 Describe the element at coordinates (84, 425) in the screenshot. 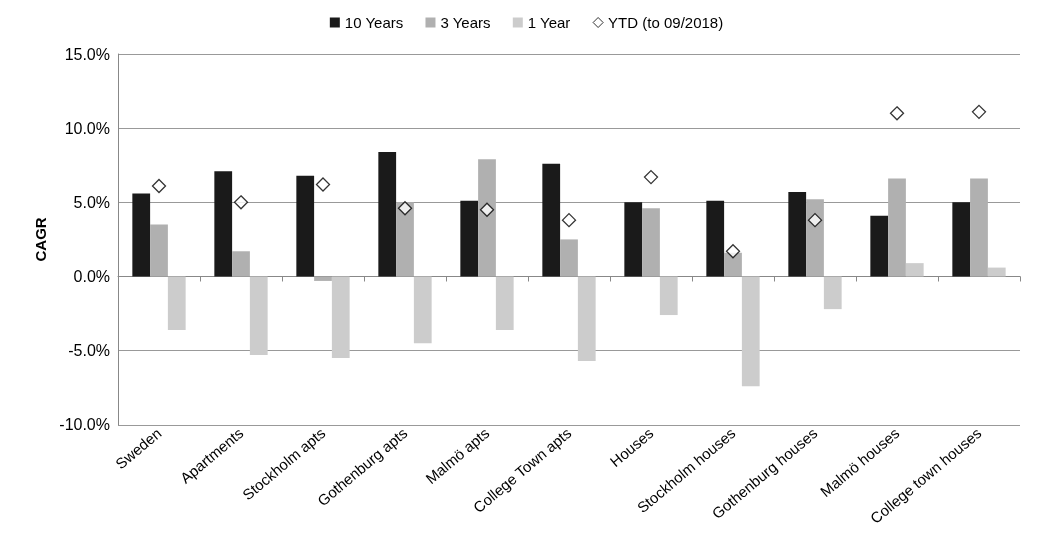

I see `y-tick-label: -10.0%` at that location.